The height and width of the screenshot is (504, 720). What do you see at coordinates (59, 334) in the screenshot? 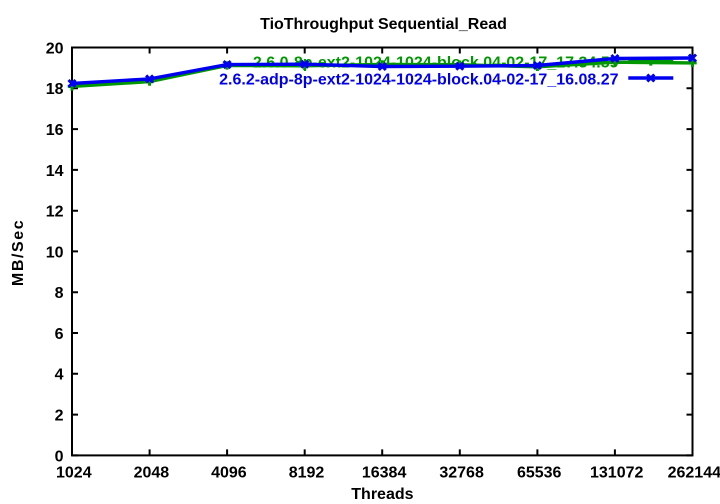
I see `svg-text: 6` at bounding box center [59, 334].